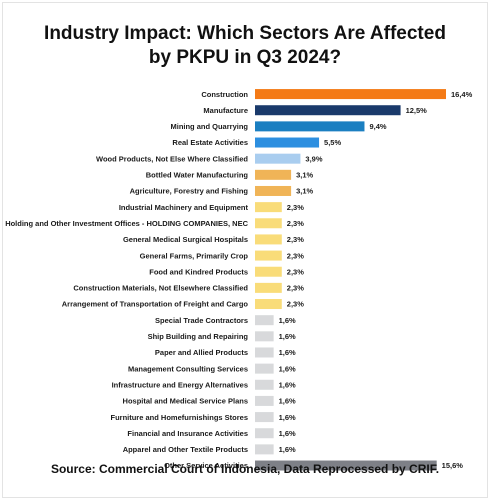  Describe the element at coordinates (185, 449) in the screenshot. I see `category-label: Apparel and Other Textile Products` at that location.